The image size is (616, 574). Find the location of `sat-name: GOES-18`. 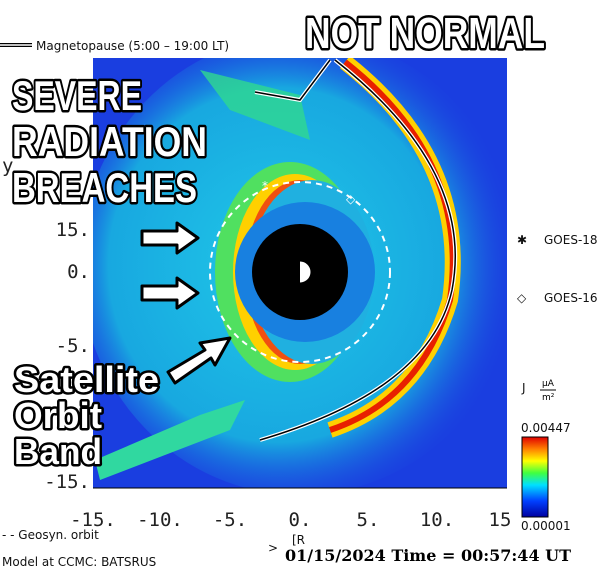

sat-name: GOES-18 is located at coordinates (571, 240).